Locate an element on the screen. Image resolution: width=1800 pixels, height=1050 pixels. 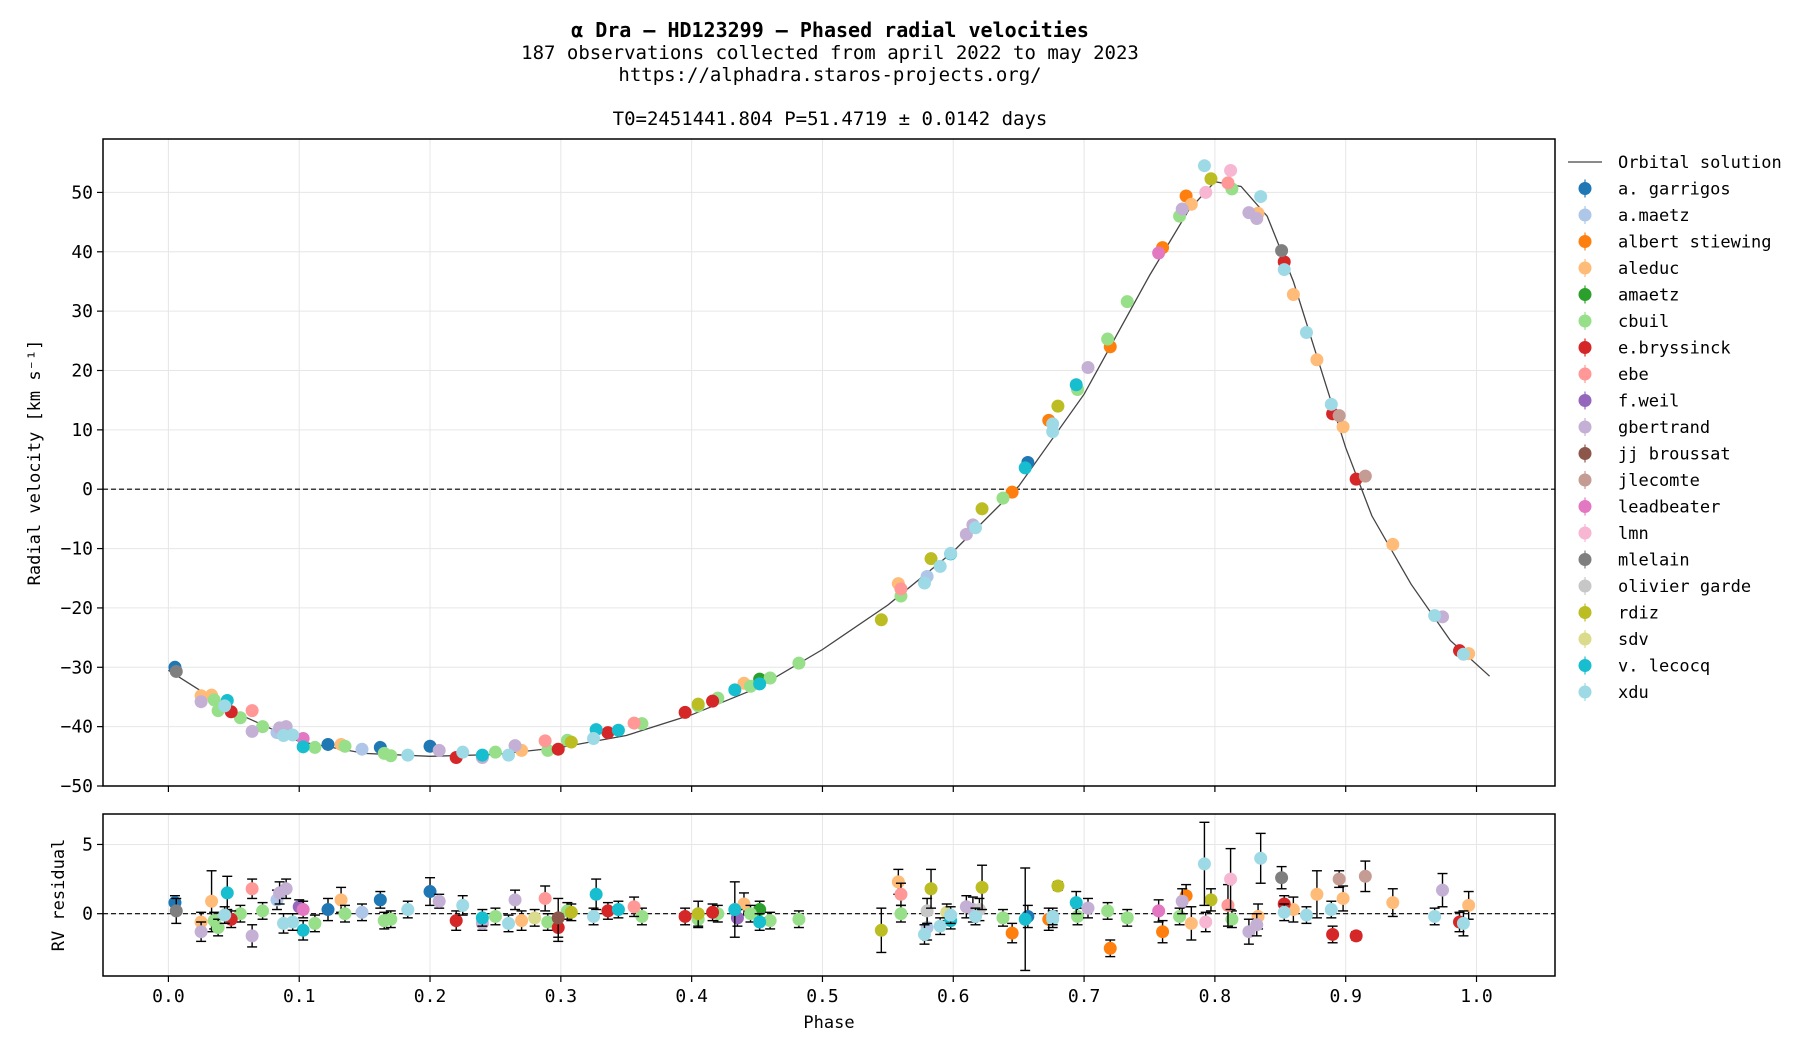
legend-label: jj broussat is located at coordinates (1674, 455).